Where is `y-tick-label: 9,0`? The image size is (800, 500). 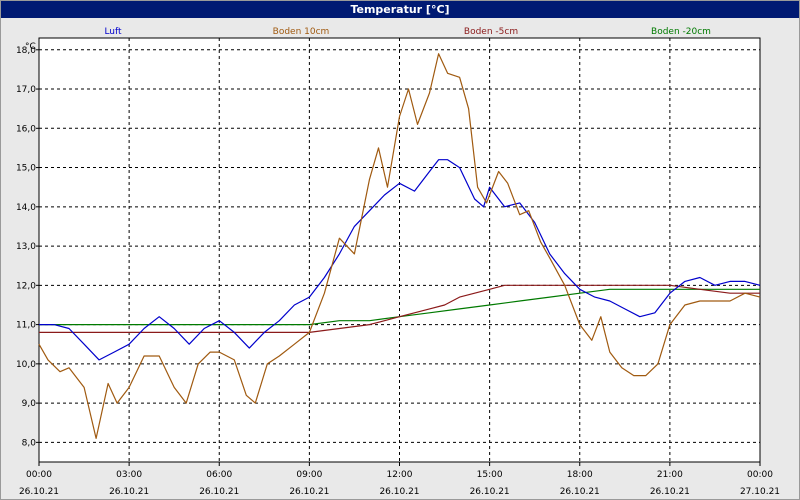 y-tick-label: 9,0 is located at coordinates (29, 404).